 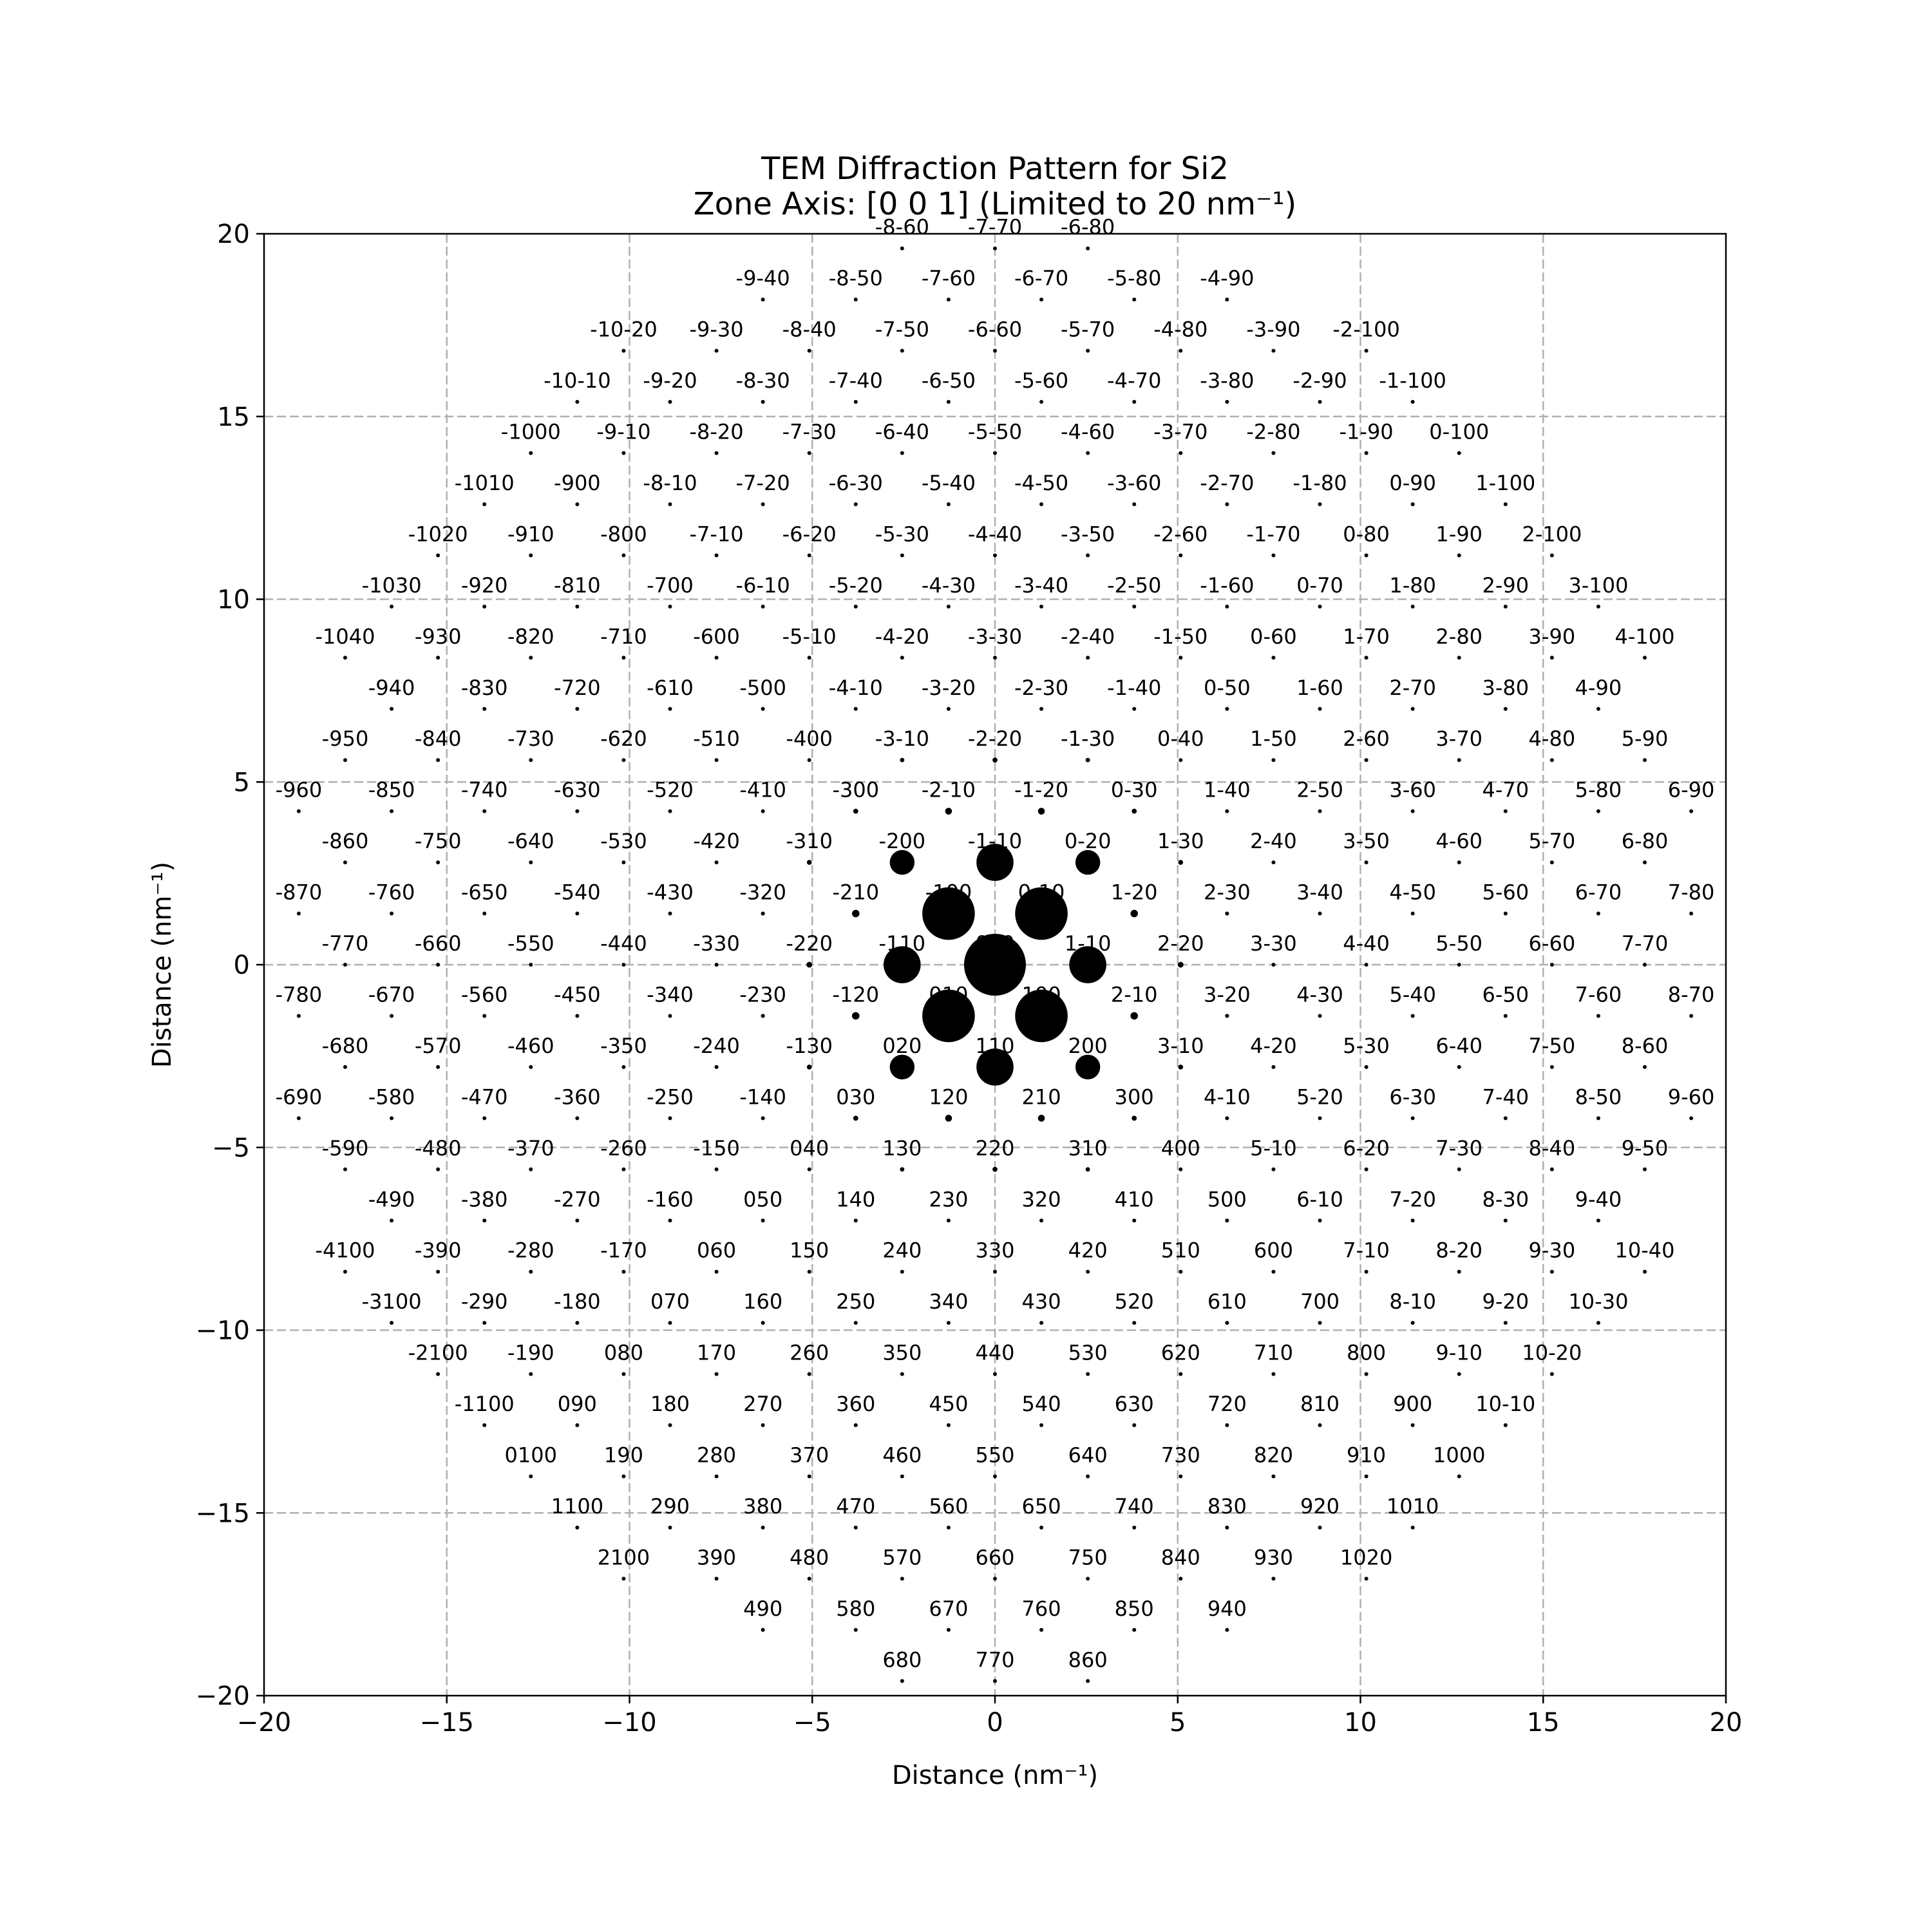 I want to click on spot-index-label: 0-50, so click(x=1227, y=688).